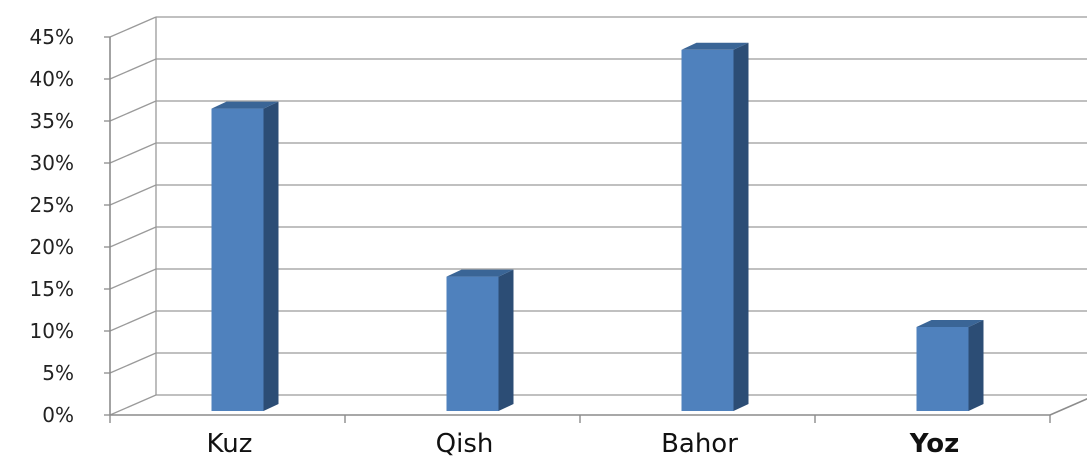 The height and width of the screenshot is (462, 1087). What do you see at coordinates (52, 226) in the screenshot?
I see `y-tick-labels: 0% 5% 10% 15% 20% 25% 30% 35% 40% 45%` at bounding box center [52, 226].